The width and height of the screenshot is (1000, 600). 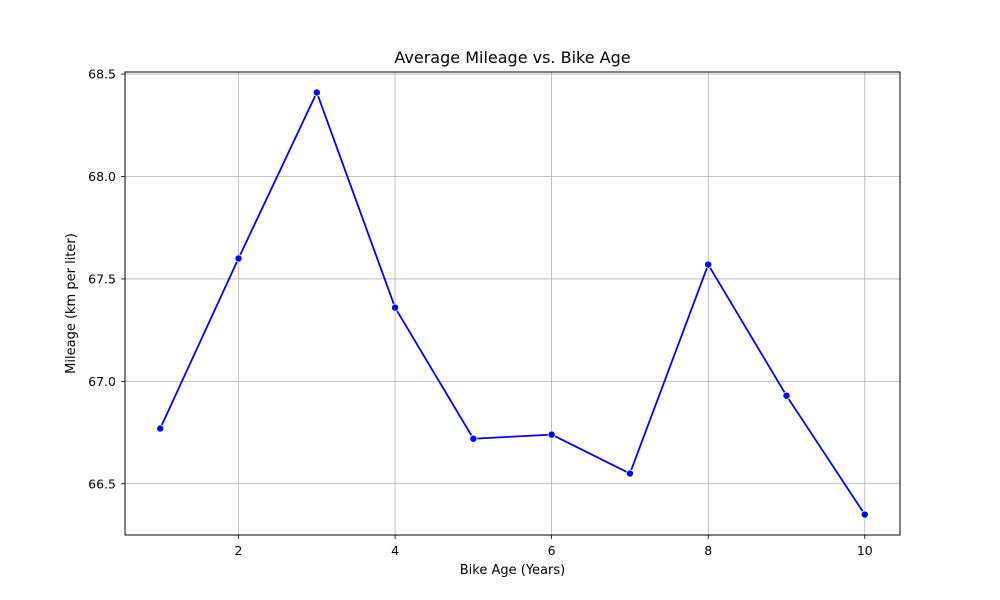 I want to click on x-tick-label: 4, so click(x=395, y=550).